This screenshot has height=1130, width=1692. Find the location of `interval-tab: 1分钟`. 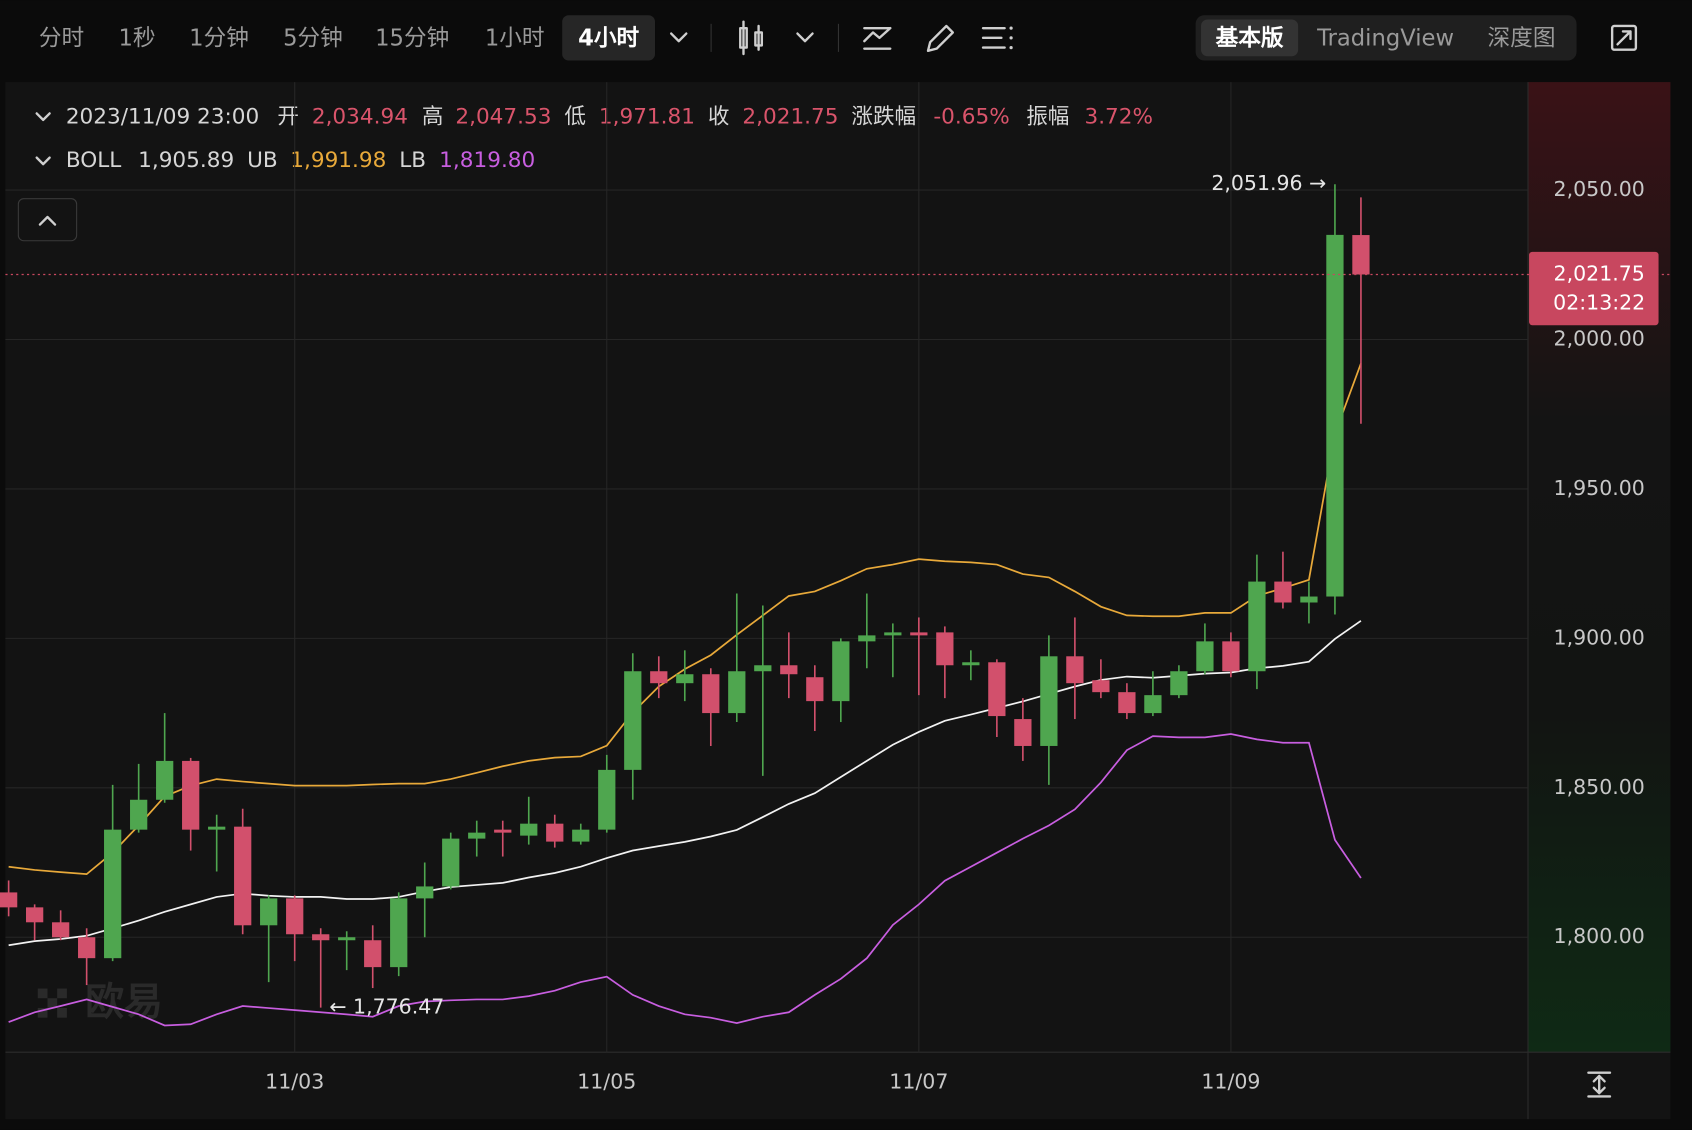

interval-tab: 1分钟 is located at coordinates (219, 38).